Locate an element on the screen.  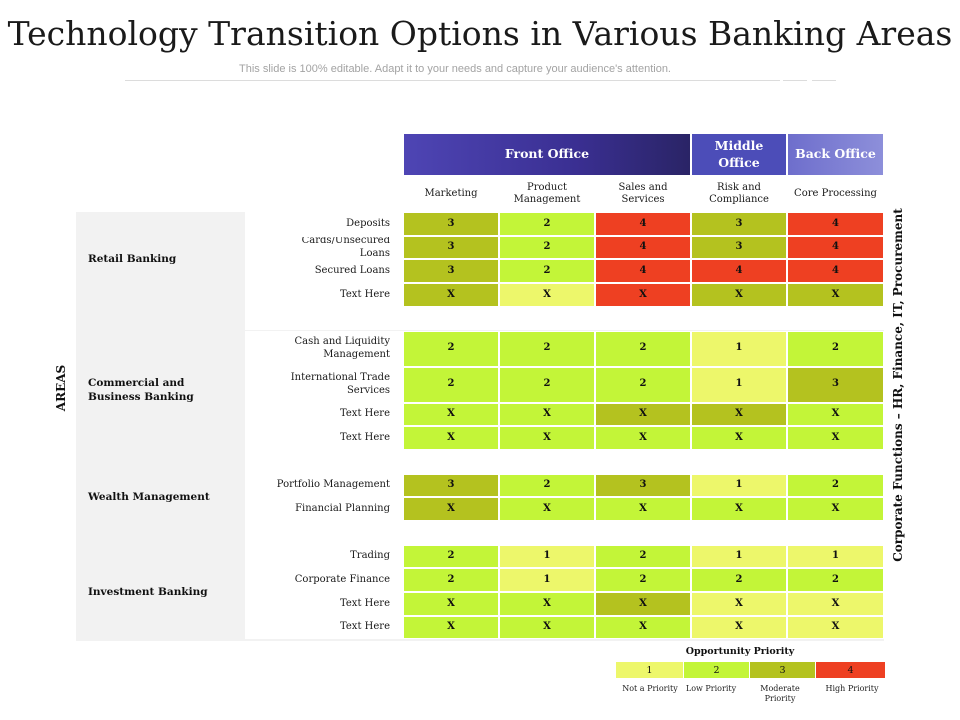
header-middle-office: Middle Office is located at coordinates (739, 154).